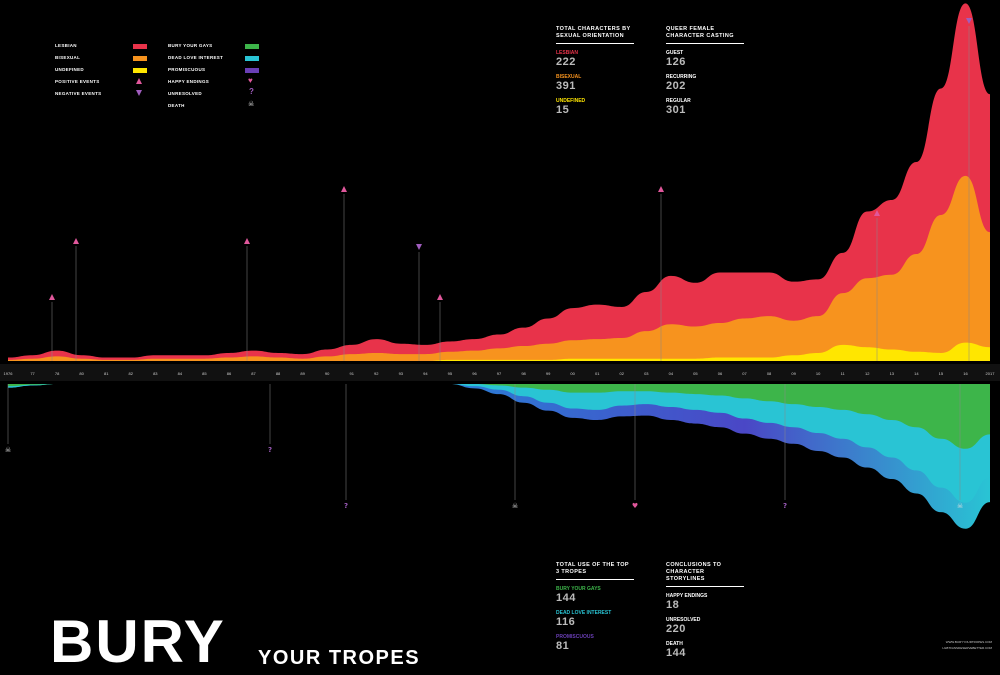 The width and height of the screenshot is (1000, 675). Describe the element at coordinates (68, 57) in the screenshot. I see `legend-item-bisexual: BISEXUAL` at that location.